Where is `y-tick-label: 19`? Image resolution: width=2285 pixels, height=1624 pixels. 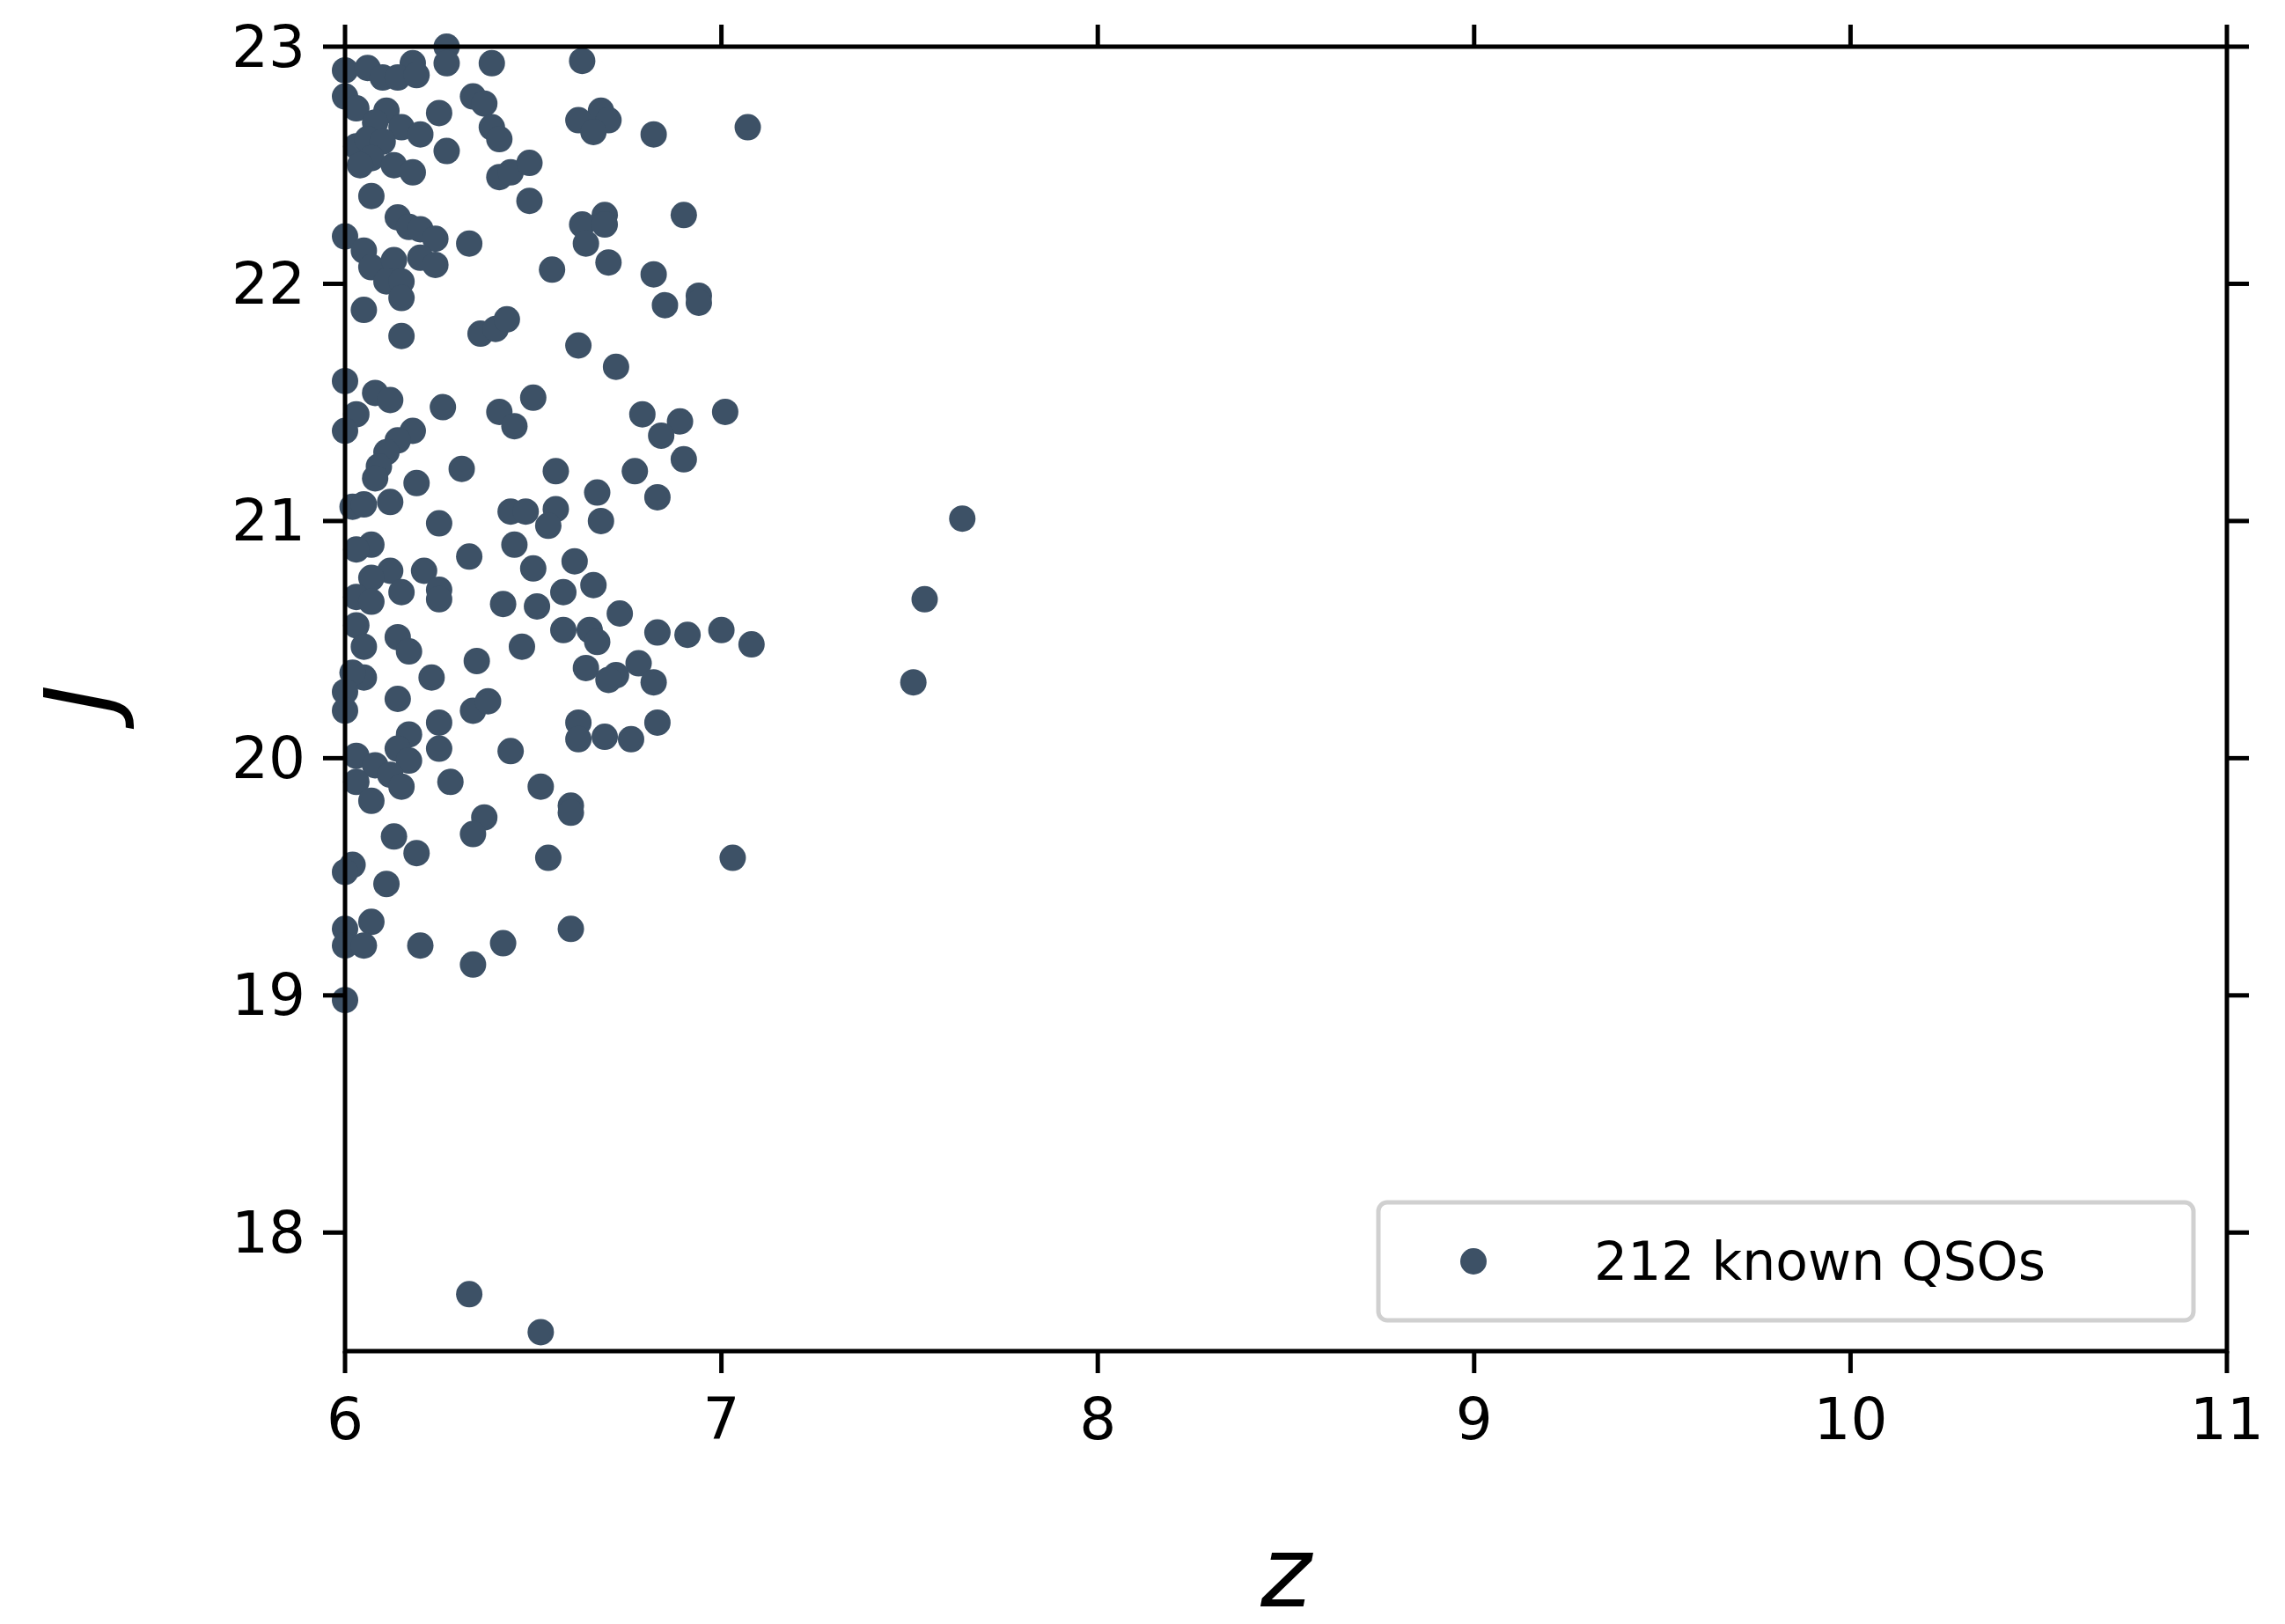
y-tick-label: 19 is located at coordinates (268, 995).